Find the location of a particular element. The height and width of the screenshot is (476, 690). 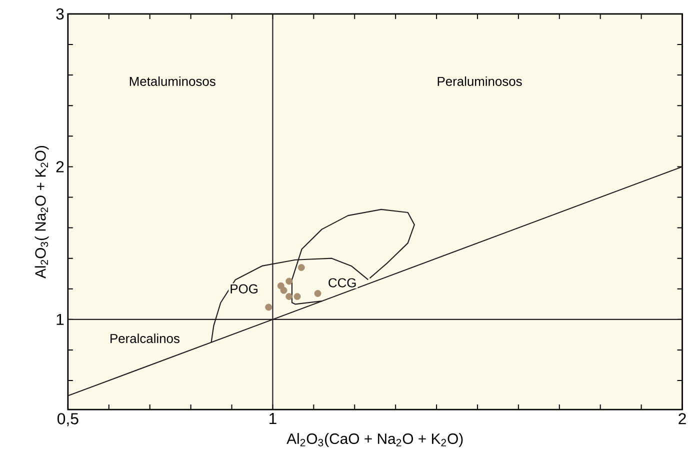

y-tick-label: 1 is located at coordinates (60, 319).